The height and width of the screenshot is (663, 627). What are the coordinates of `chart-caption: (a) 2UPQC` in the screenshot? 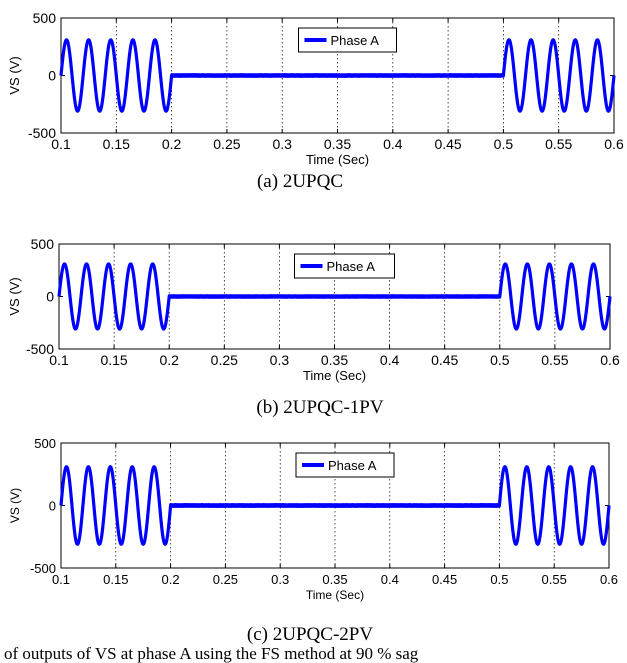 It's located at (300, 181).